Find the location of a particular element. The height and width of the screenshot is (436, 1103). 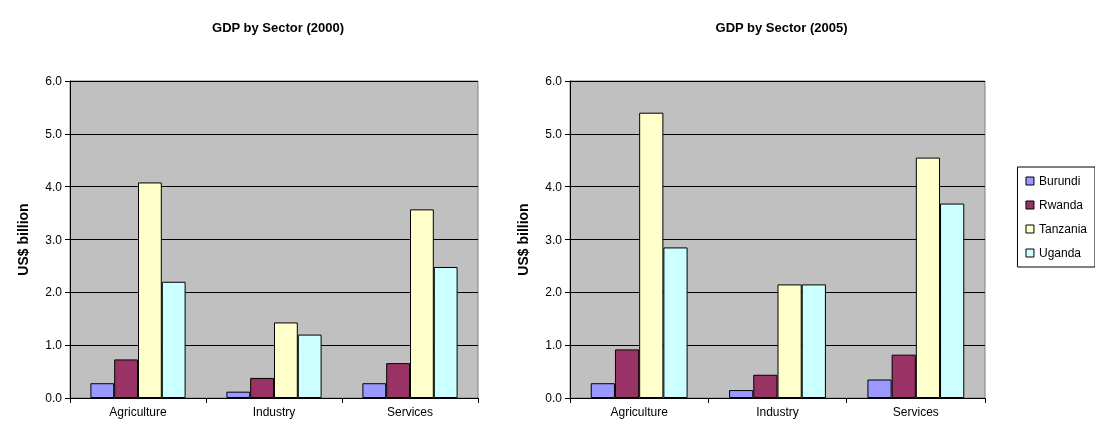

legend-label: Uganda is located at coordinates (1060, 253).